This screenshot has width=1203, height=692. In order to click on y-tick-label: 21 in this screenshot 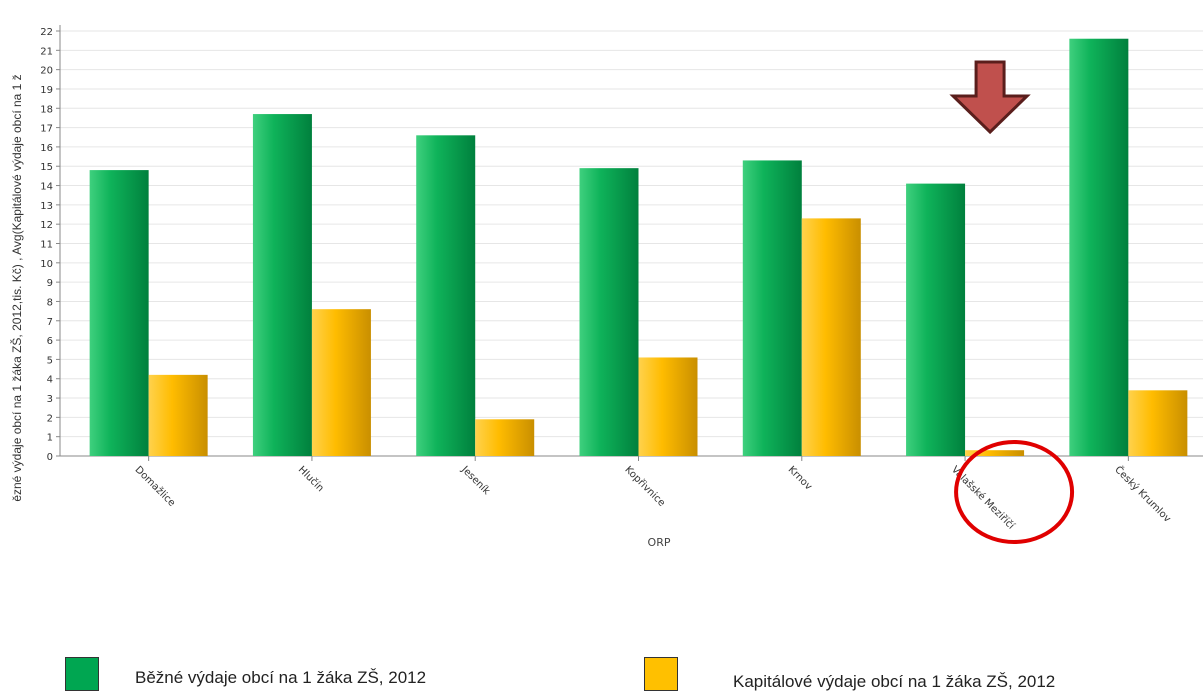, I will do `click(46, 51)`.